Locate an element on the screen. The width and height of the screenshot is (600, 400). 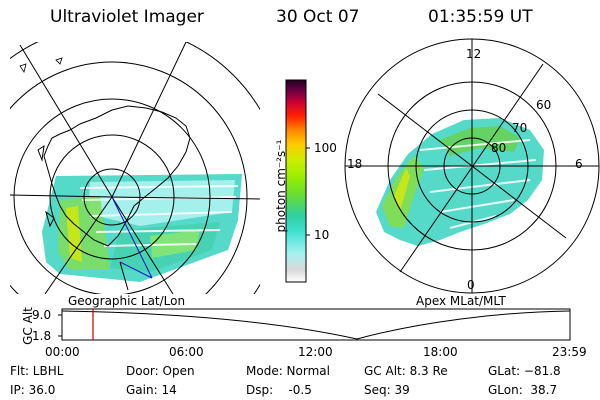
info-glon: GLon: 38.7 is located at coordinates (523, 390).